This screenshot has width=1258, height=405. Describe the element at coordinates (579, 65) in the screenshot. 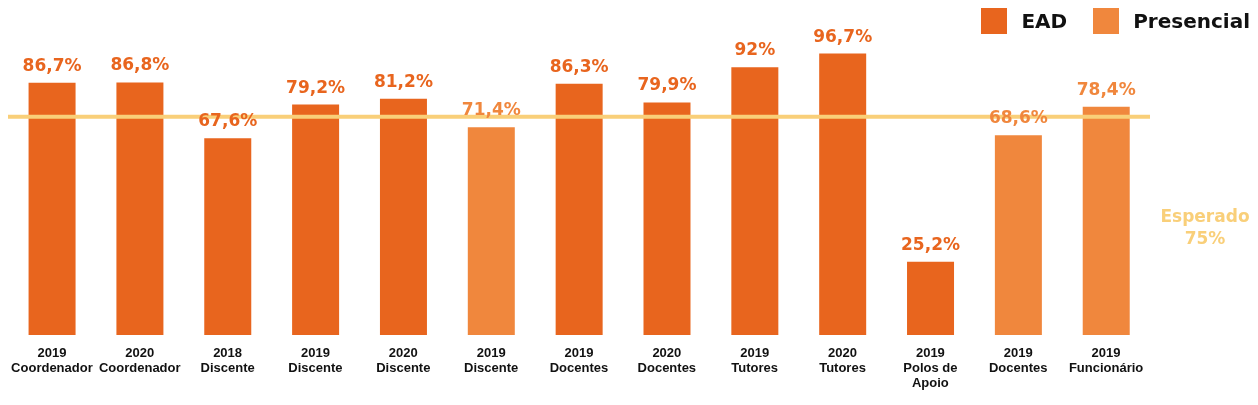

I see `data-label: 86,3%` at that location.